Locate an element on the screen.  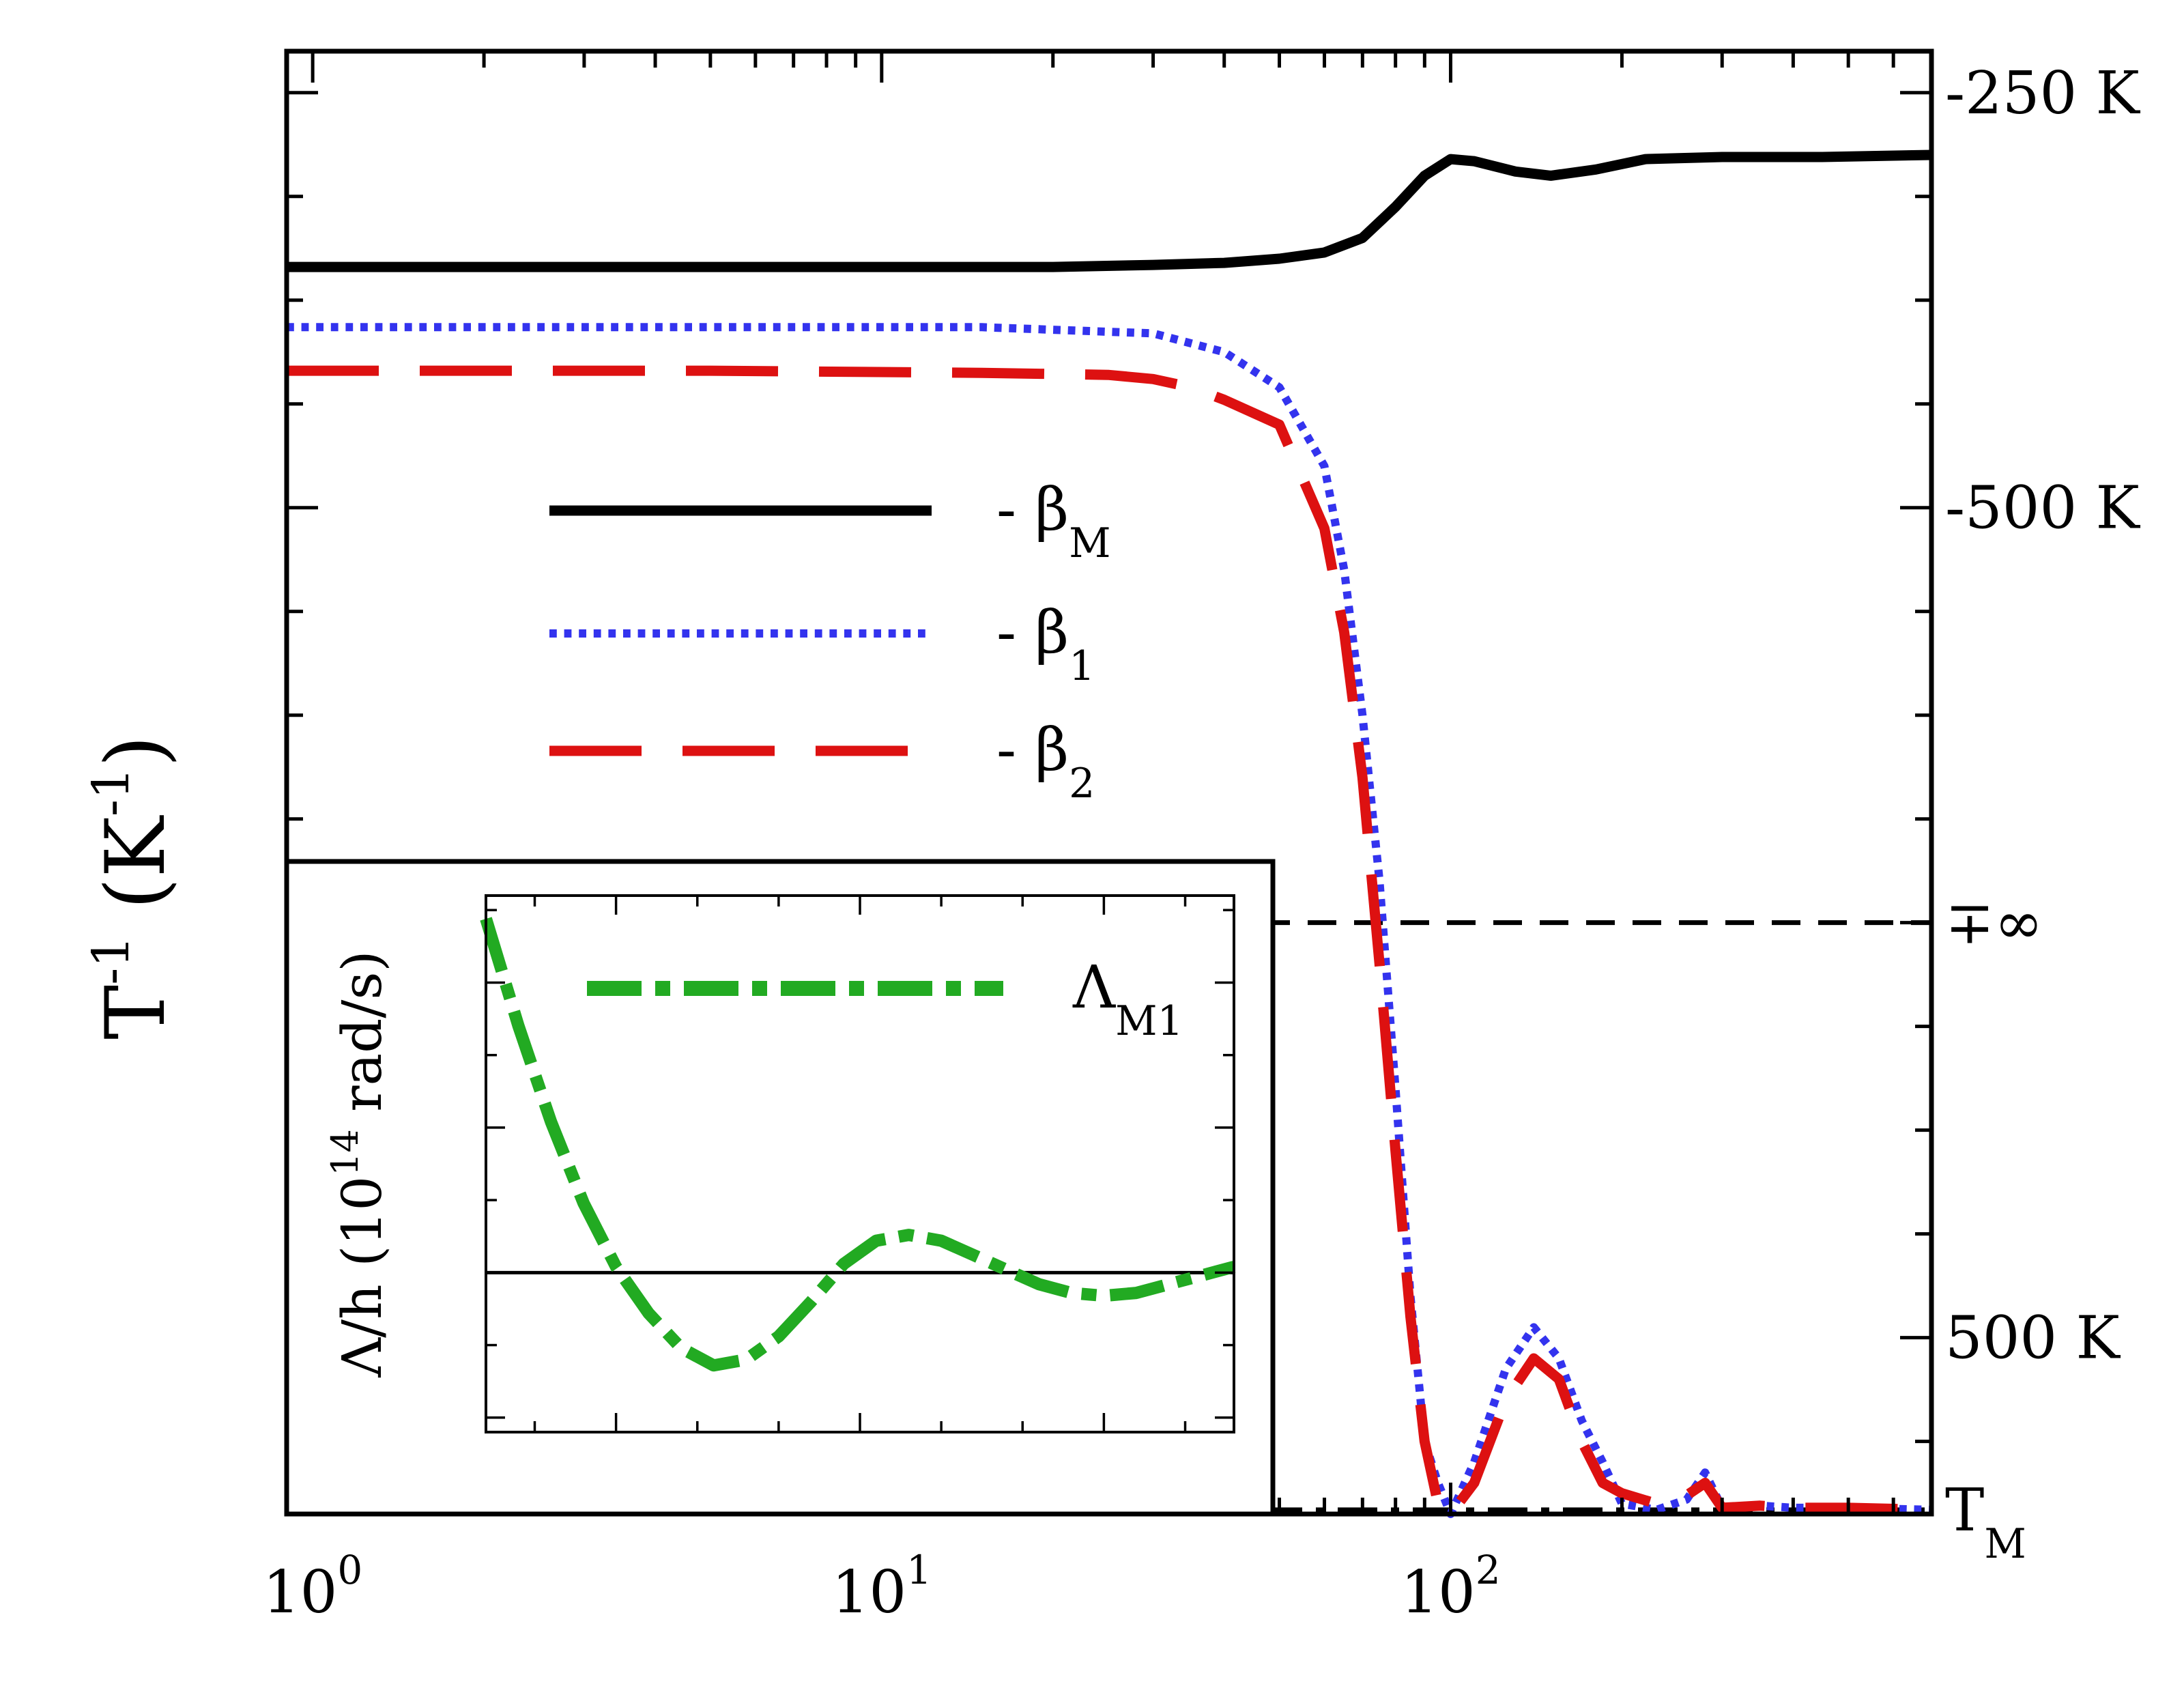
x-tick-exp: 0 is located at coordinates (349, 1570).